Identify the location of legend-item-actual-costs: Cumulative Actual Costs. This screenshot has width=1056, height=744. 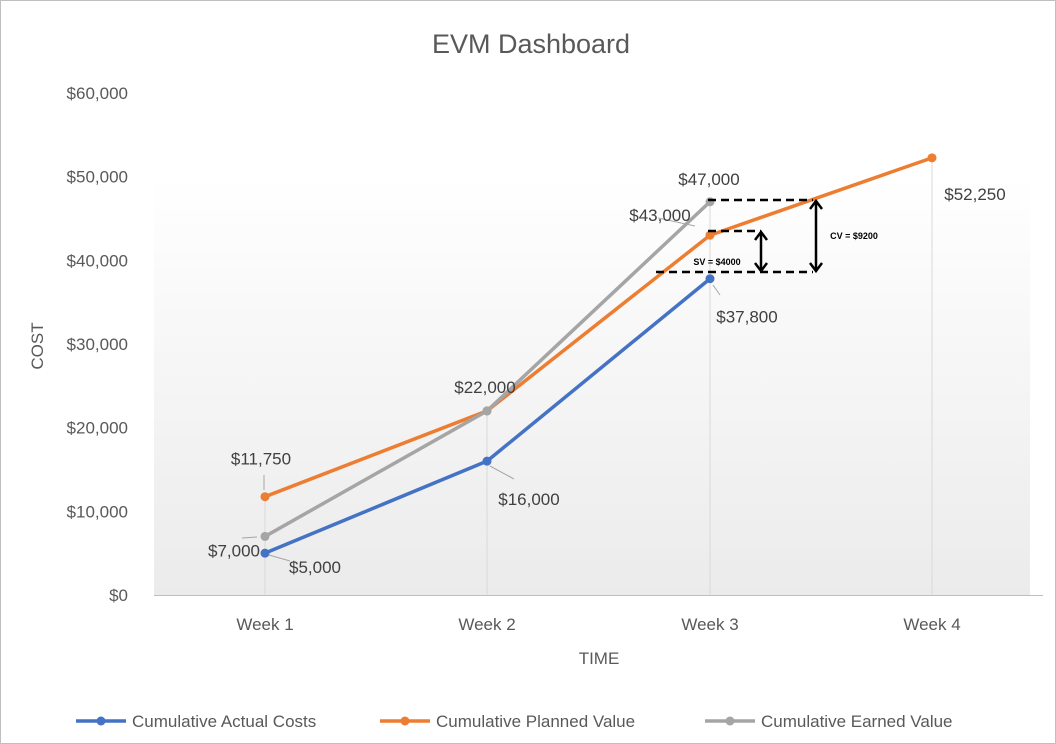
(196, 721).